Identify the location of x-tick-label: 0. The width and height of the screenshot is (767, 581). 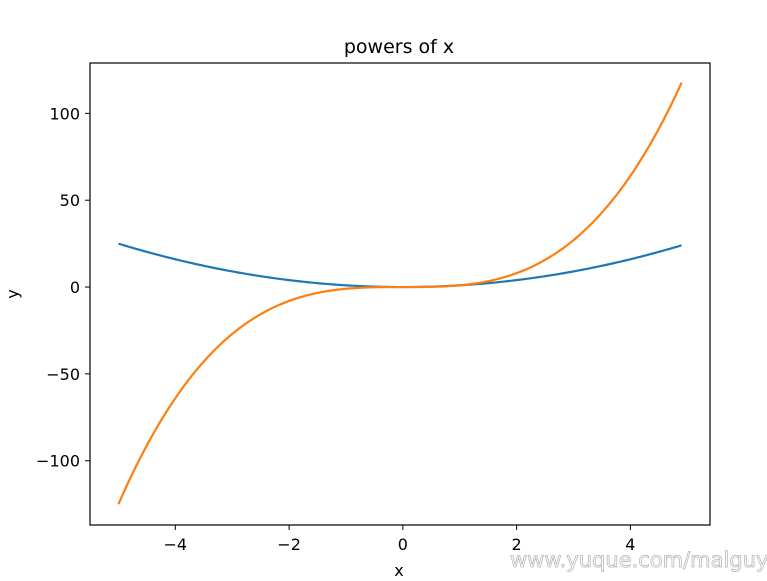
(403, 544).